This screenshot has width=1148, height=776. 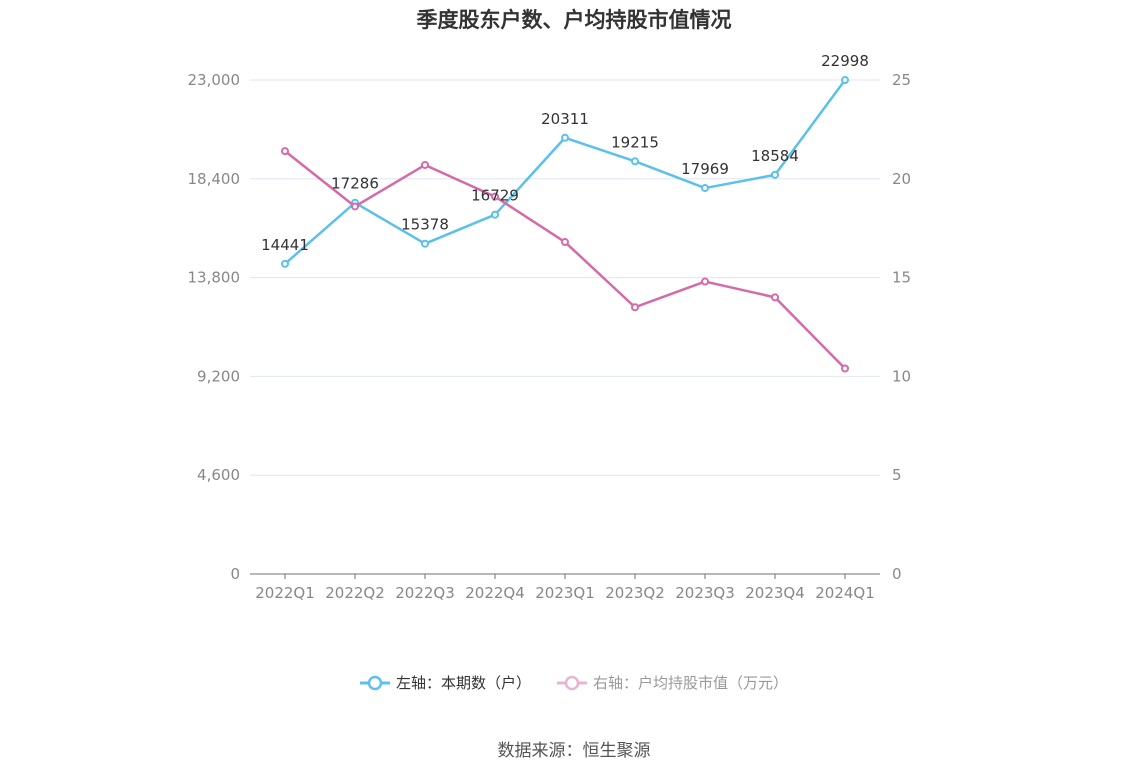 I want to click on data-label: 17286, so click(x=355, y=184).